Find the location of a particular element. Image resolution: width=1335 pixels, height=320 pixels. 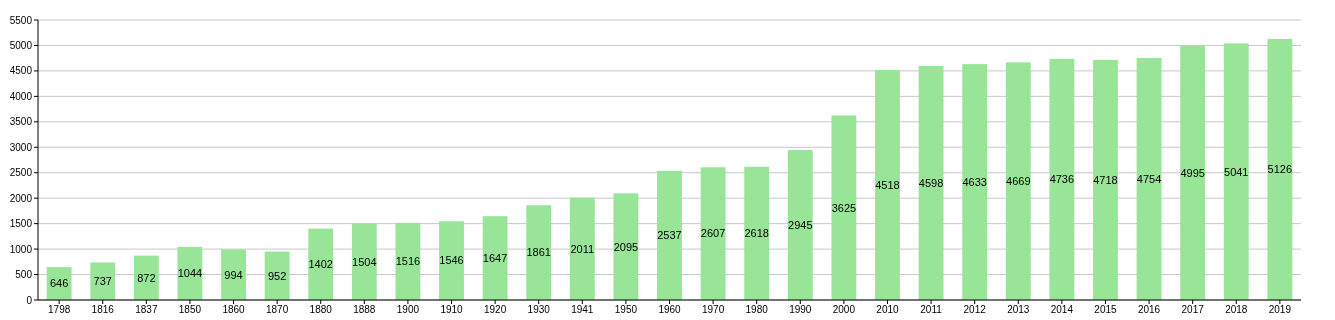

data-label: 1546 is located at coordinates (451, 260).